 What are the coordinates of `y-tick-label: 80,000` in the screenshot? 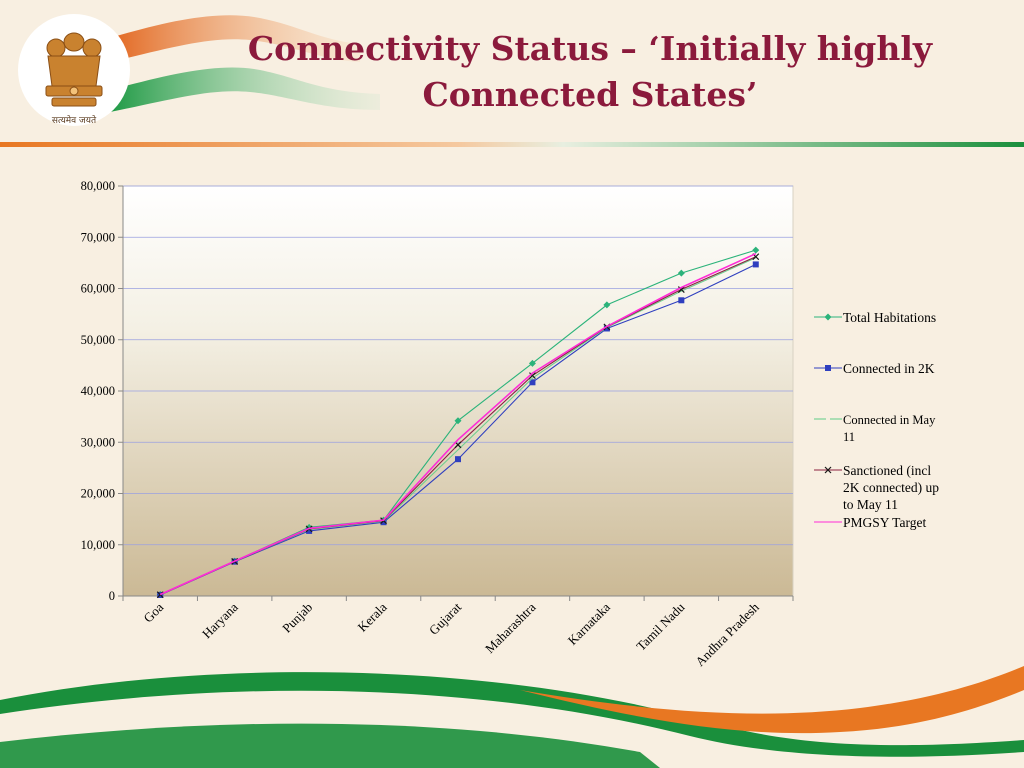 It's located at (98, 186).